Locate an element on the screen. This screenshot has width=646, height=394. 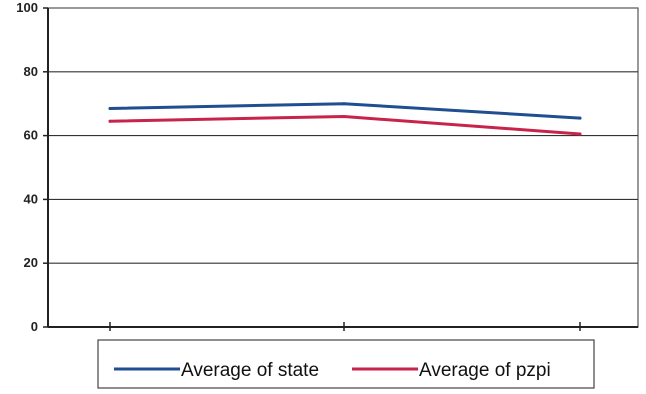
y-tick-label-20: 20 is located at coordinates (31, 262).